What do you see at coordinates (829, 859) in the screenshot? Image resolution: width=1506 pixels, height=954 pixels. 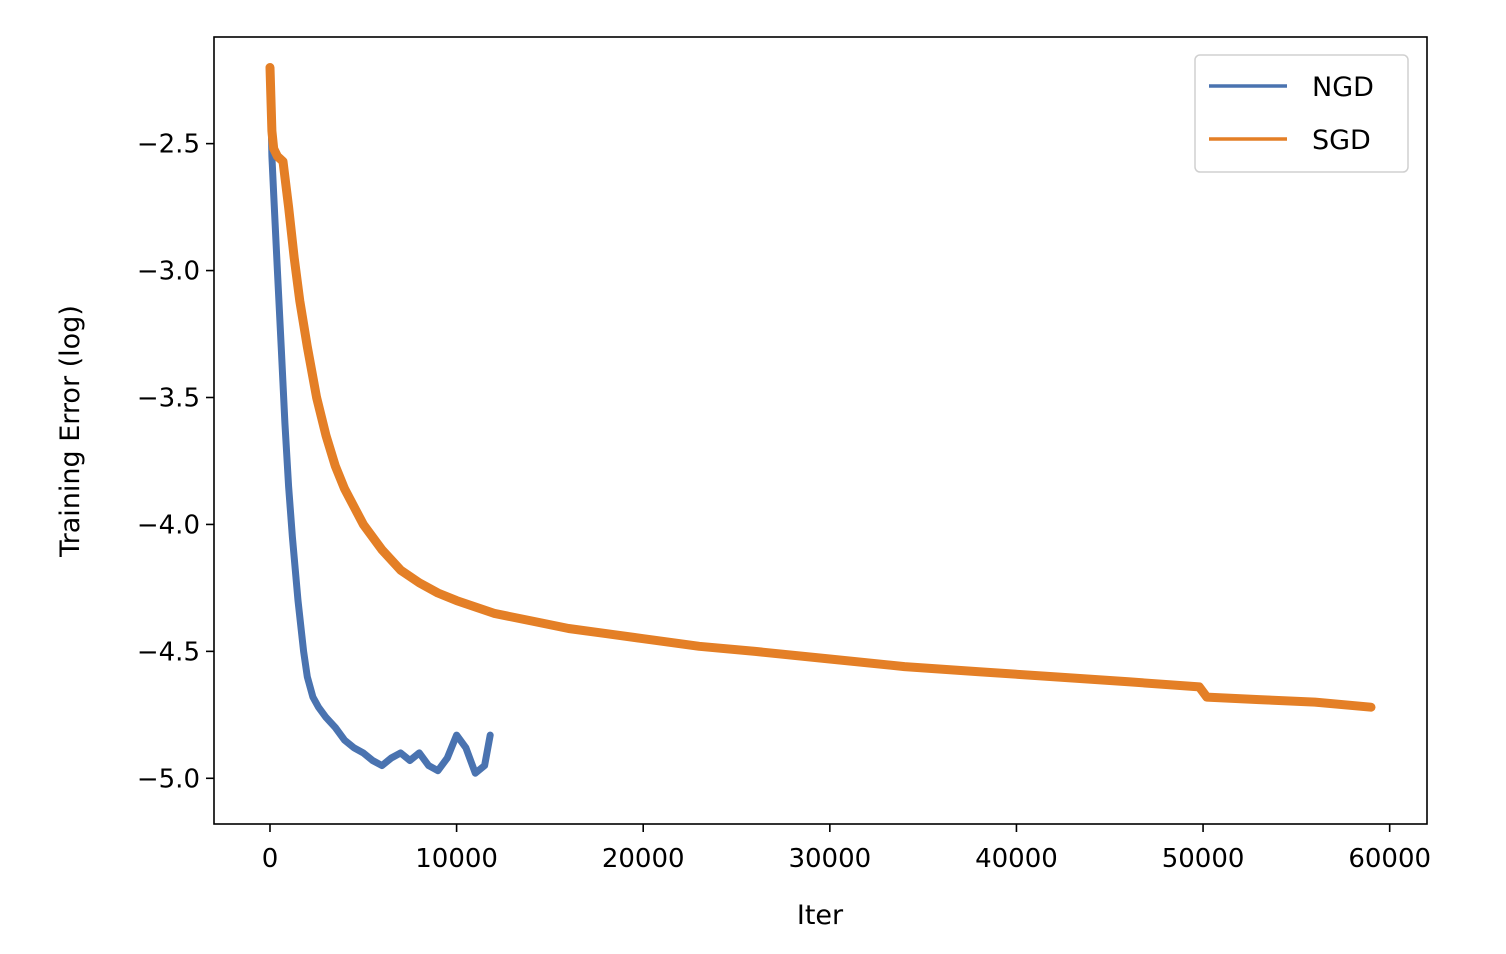 I see `x-tick-label: 30000` at bounding box center [829, 859].